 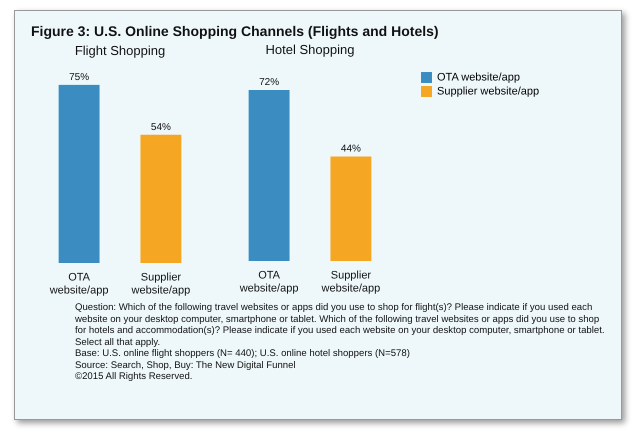 I want to click on legend-label: OTA website/app, so click(x=478, y=78).